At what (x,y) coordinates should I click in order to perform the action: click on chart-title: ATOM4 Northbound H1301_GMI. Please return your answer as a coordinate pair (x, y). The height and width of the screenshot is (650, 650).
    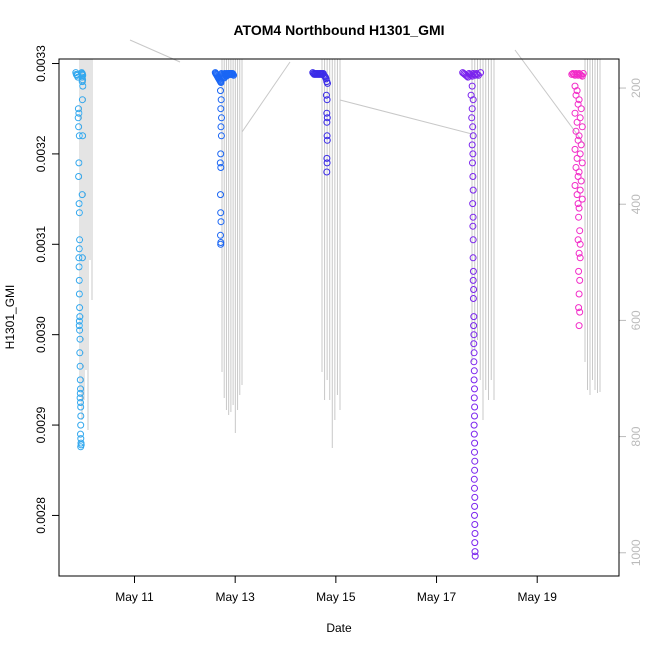
    Looking at the image, I should click on (338, 30).